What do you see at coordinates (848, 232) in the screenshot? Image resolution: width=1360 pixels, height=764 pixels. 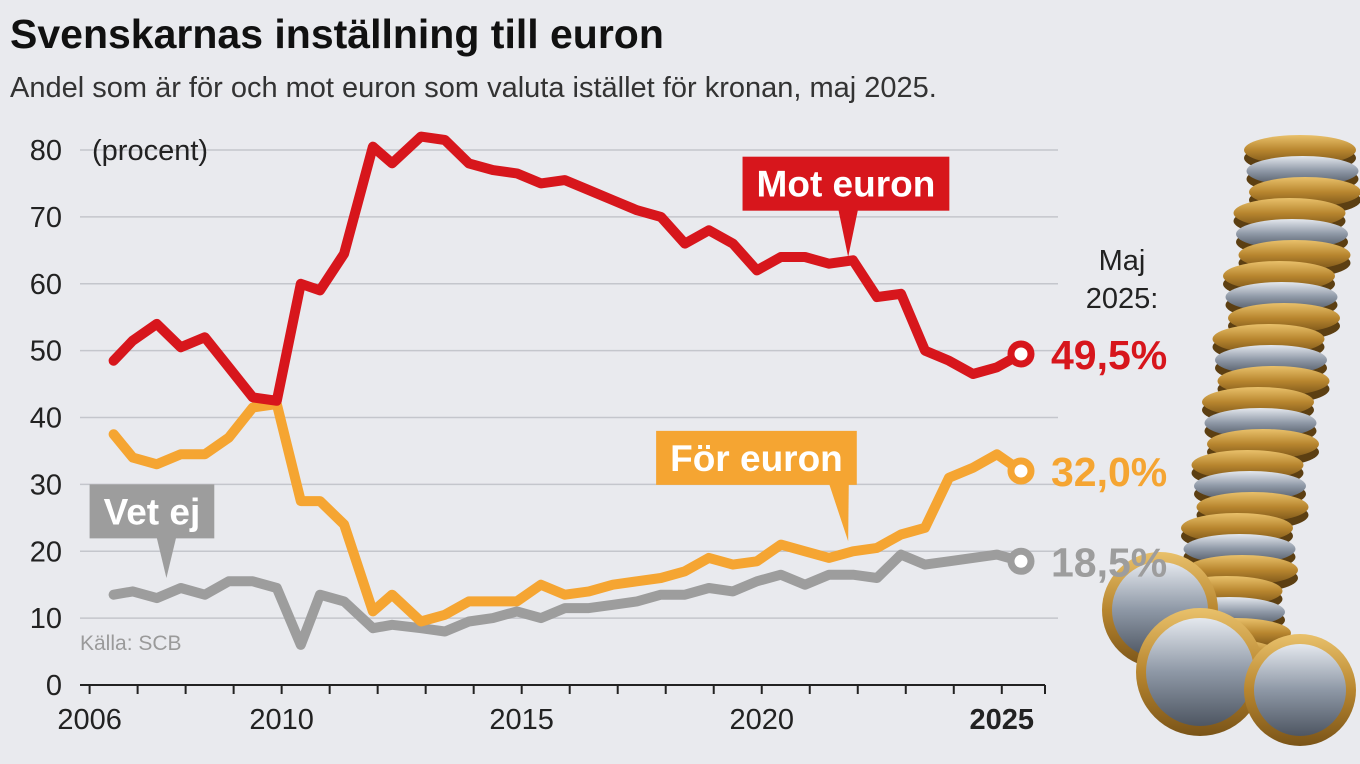 I see `callout-mot-pointer` at bounding box center [848, 232].